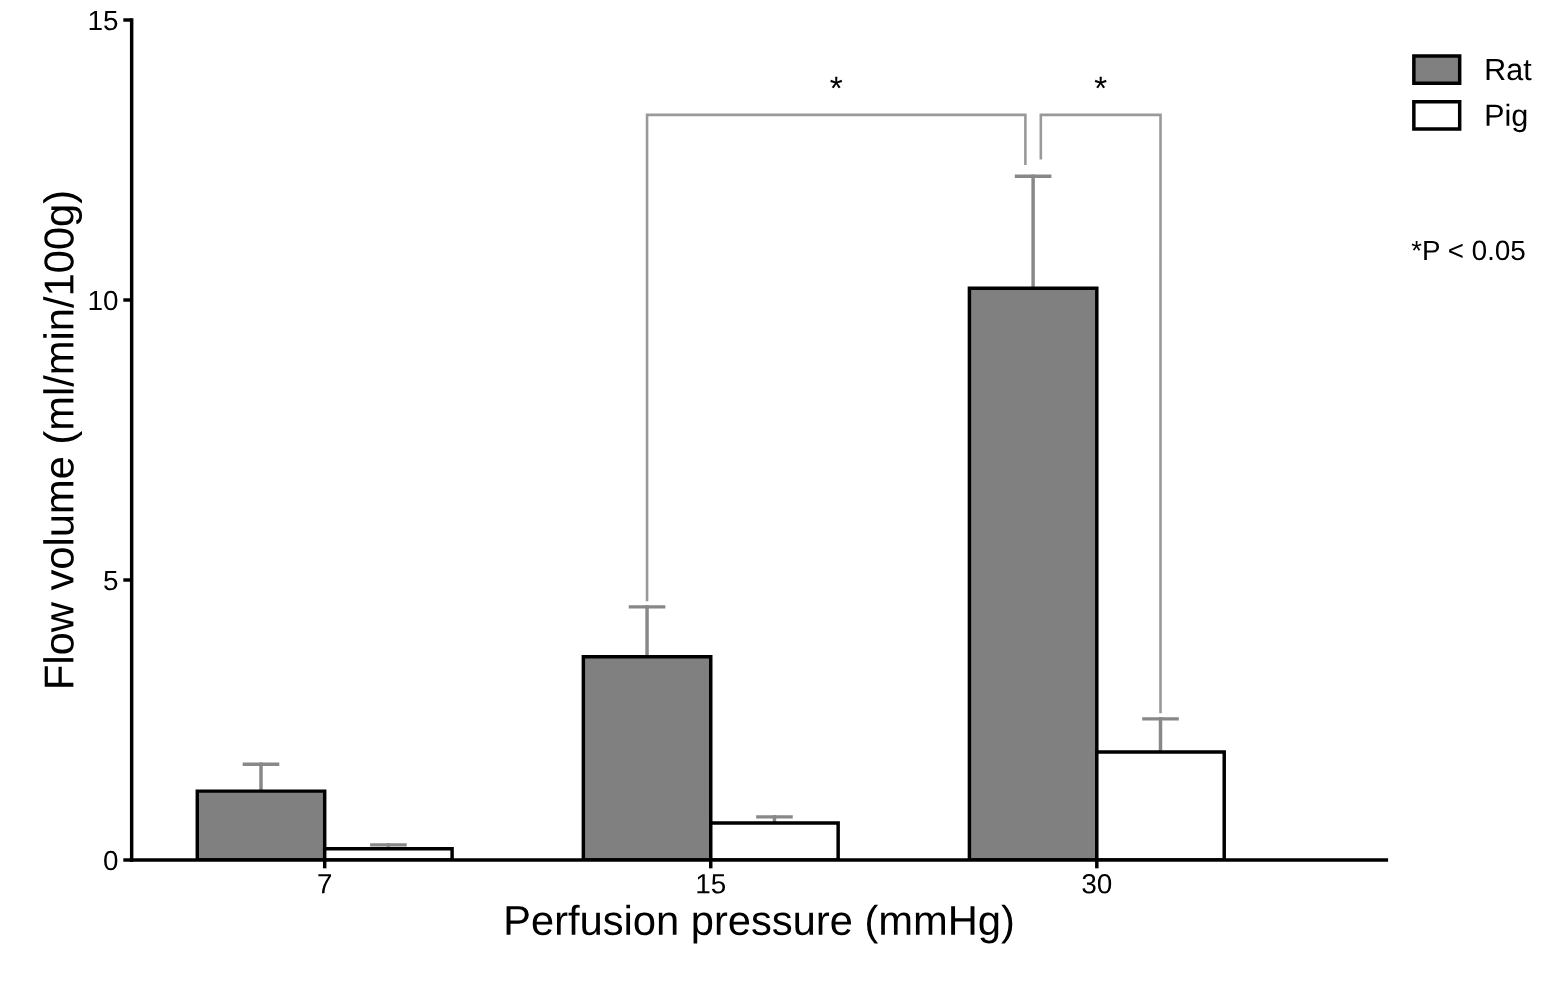  Describe the element at coordinates (1097, 883) in the screenshot. I see `x-tick-label: 30` at that location.